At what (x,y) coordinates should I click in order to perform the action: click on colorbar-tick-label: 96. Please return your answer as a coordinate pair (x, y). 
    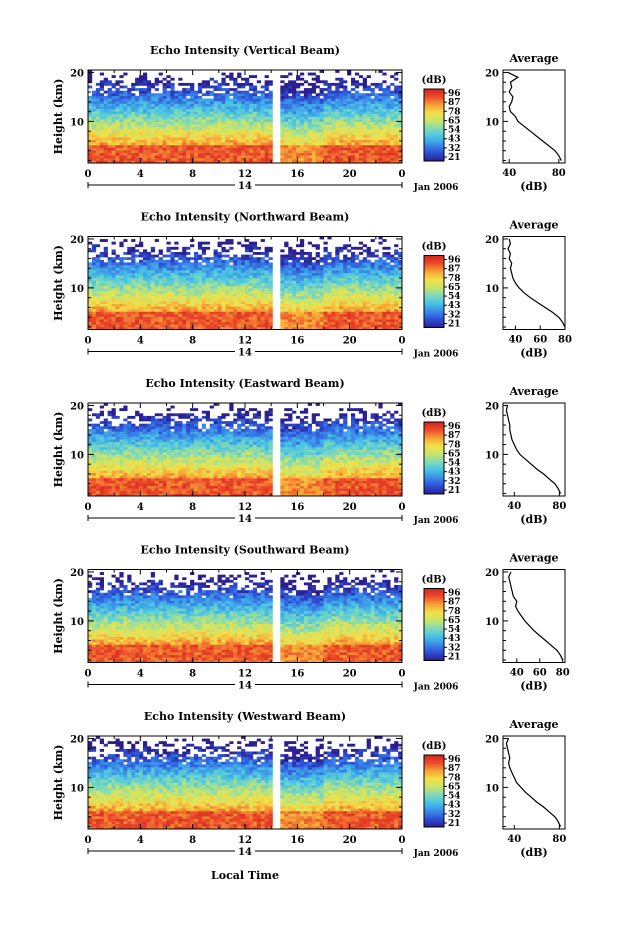
    Looking at the image, I should click on (454, 261).